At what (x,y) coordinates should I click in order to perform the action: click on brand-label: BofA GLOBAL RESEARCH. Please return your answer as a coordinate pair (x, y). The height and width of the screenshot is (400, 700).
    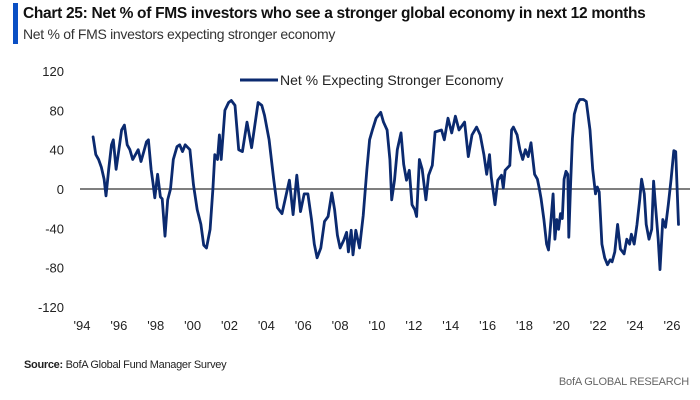
    Looking at the image, I should click on (623, 382).